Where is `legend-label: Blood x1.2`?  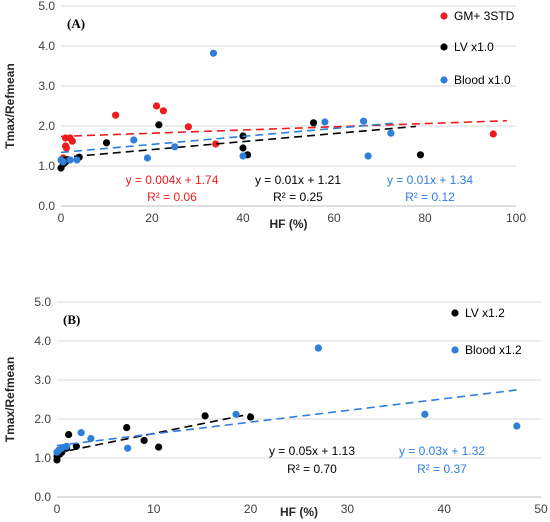 legend-label: Blood x1.2 is located at coordinates (493, 350).